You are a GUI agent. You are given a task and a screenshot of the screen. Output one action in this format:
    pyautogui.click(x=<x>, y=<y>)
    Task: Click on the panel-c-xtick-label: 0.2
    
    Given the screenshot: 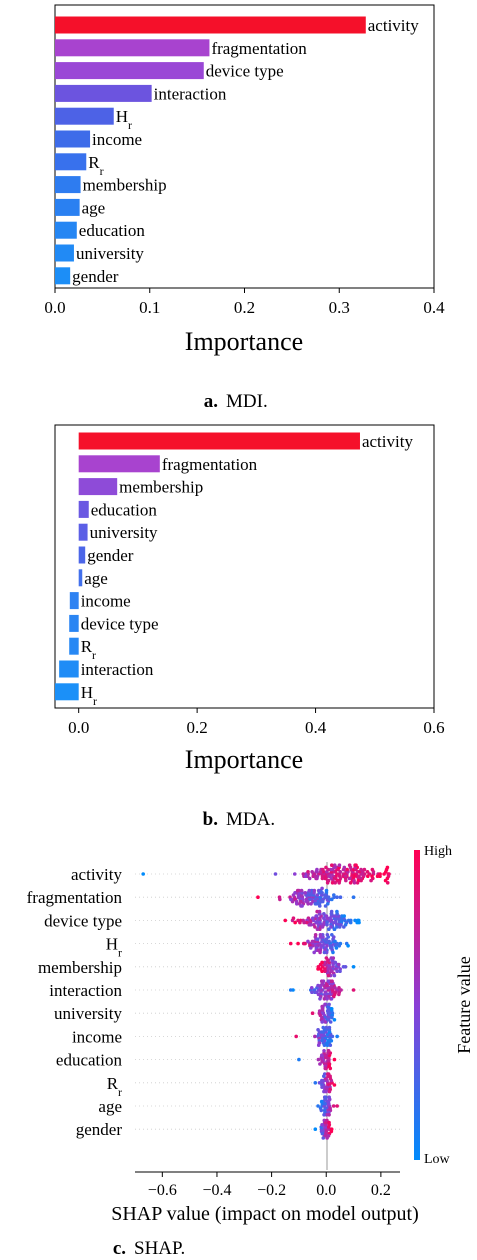 What is the action you would take?
    pyautogui.click(x=381, y=1190)
    